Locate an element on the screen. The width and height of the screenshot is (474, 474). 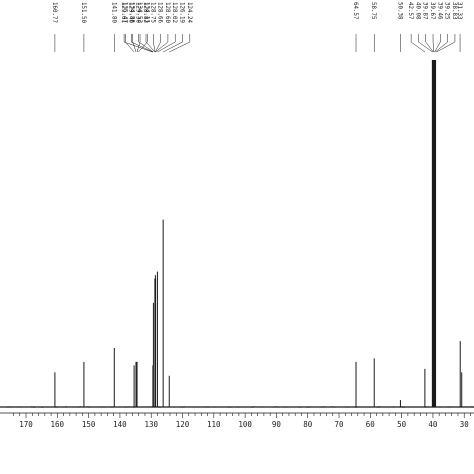
x-tick-label: 70 is located at coordinates (340, 424).